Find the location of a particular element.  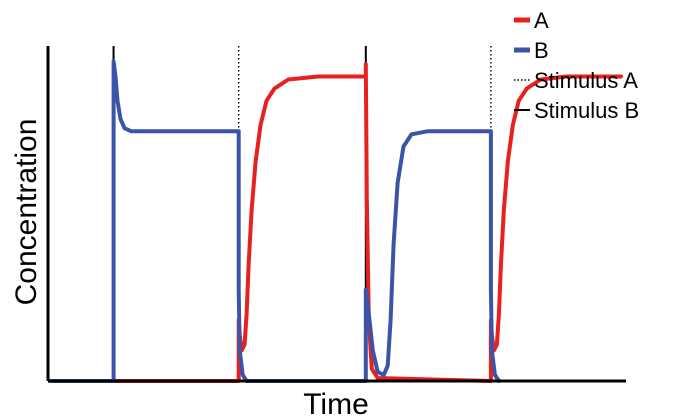

legend-item-3: Stimulus A is located at coordinates (576, 80).